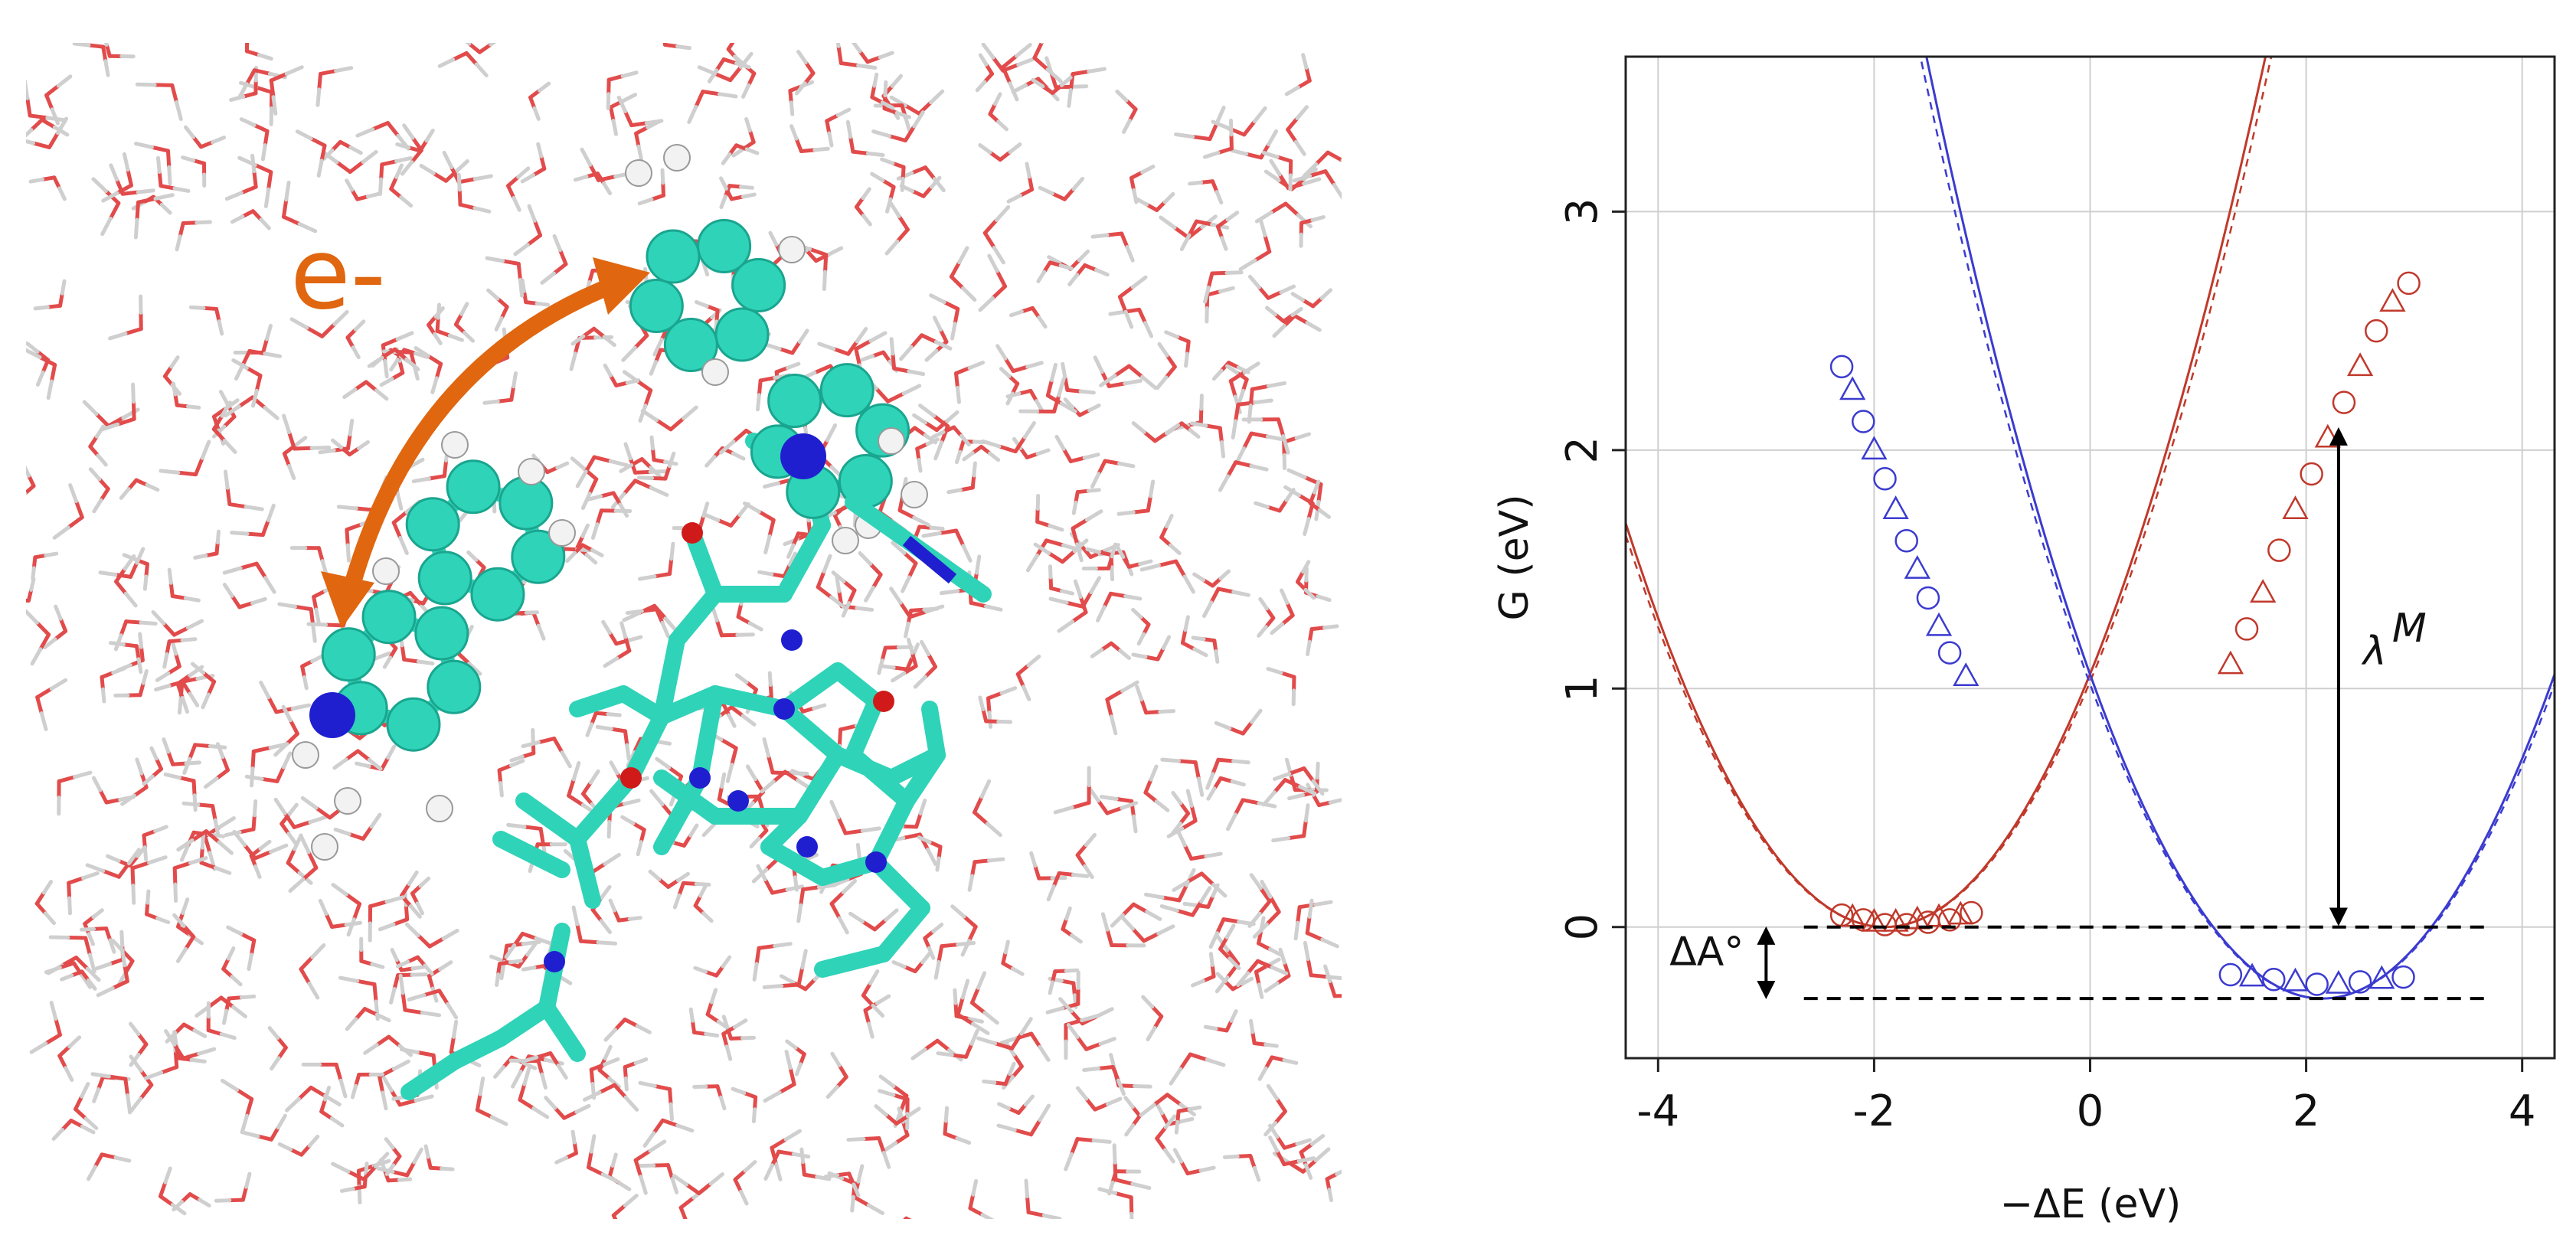 Image resolution: width=2576 pixels, height=1258 pixels. Describe the element at coordinates (2306, 1111) in the screenshot. I see `x-tick-label: 2` at that location.